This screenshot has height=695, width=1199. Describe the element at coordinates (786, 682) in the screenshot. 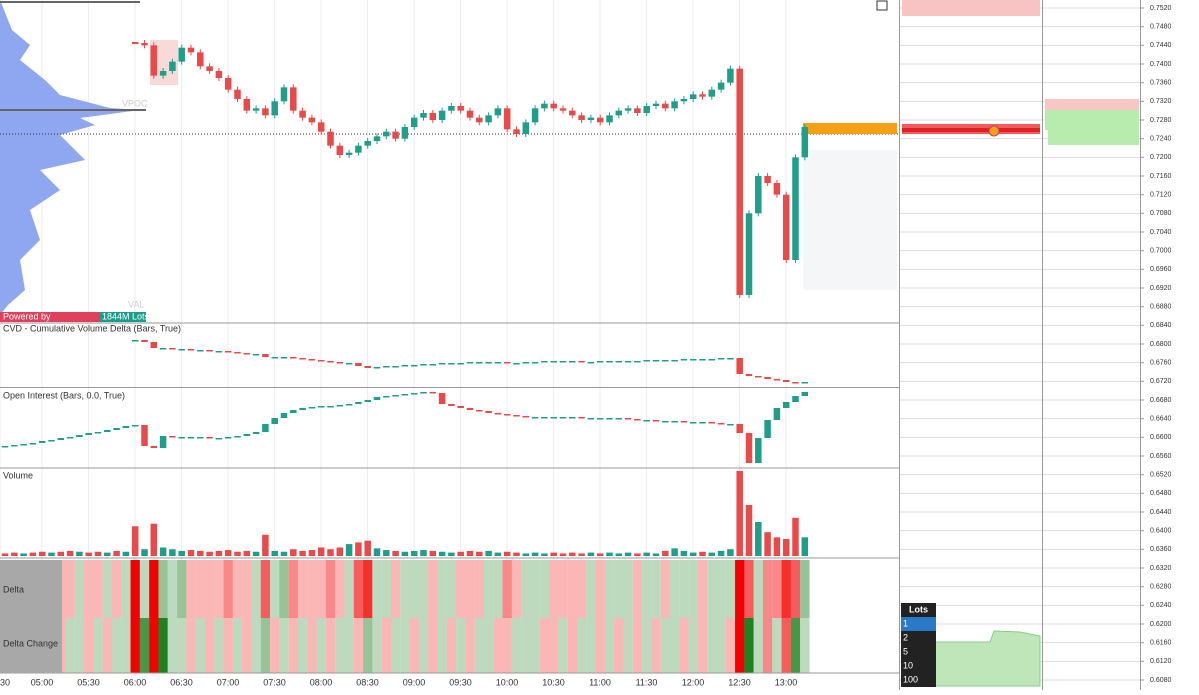

I see `time-label: 13:00` at that location.